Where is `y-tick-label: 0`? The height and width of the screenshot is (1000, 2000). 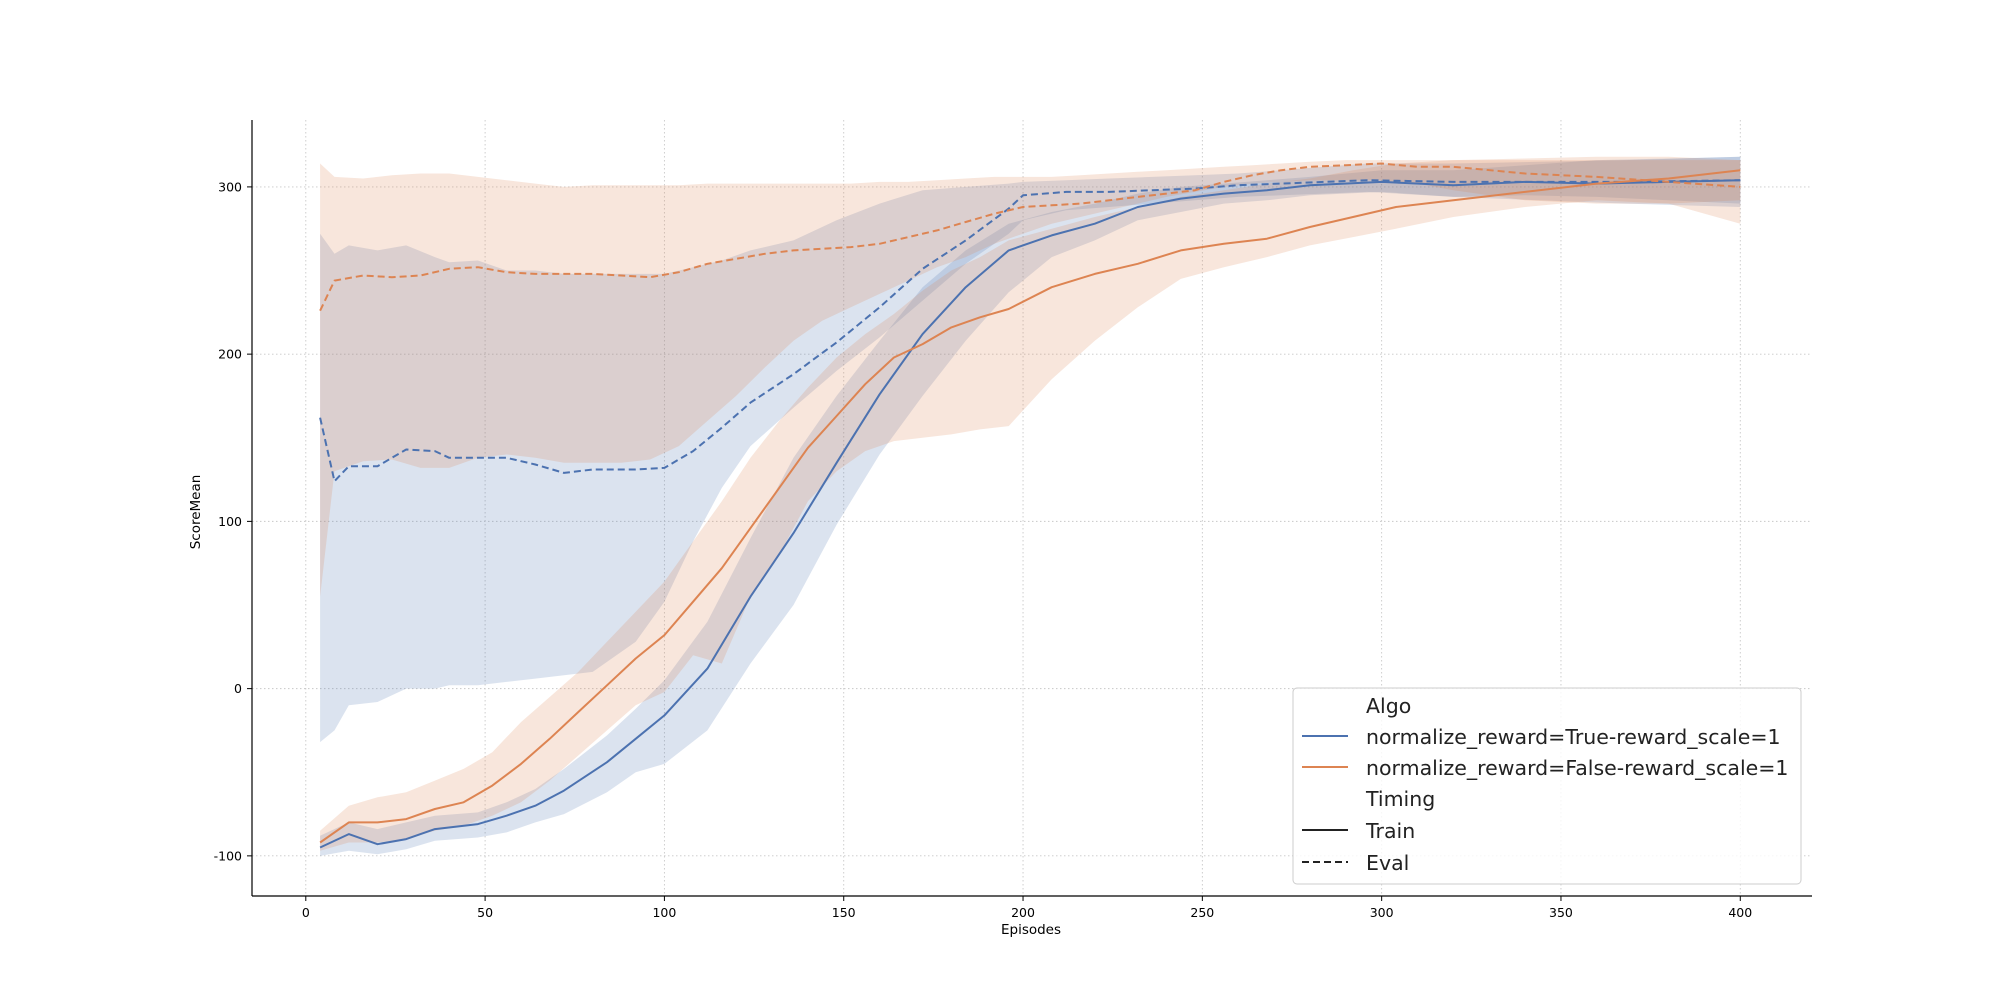
y-tick-label: 0 is located at coordinates (238, 688).